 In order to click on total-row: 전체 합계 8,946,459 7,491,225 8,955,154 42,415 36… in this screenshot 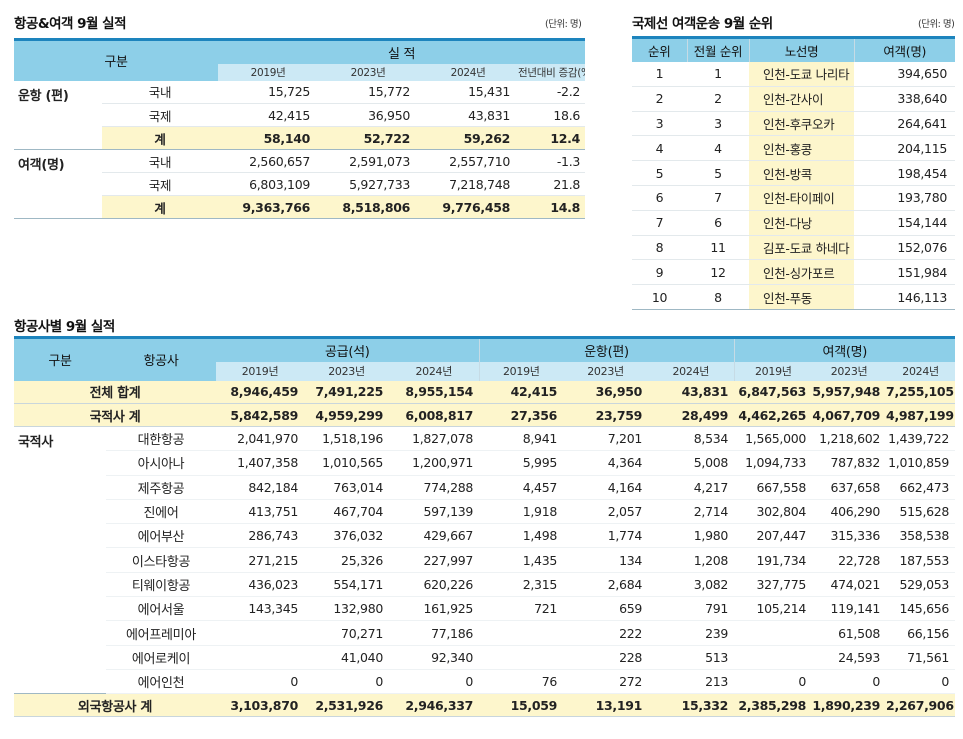, I will do `click(485, 392)`.